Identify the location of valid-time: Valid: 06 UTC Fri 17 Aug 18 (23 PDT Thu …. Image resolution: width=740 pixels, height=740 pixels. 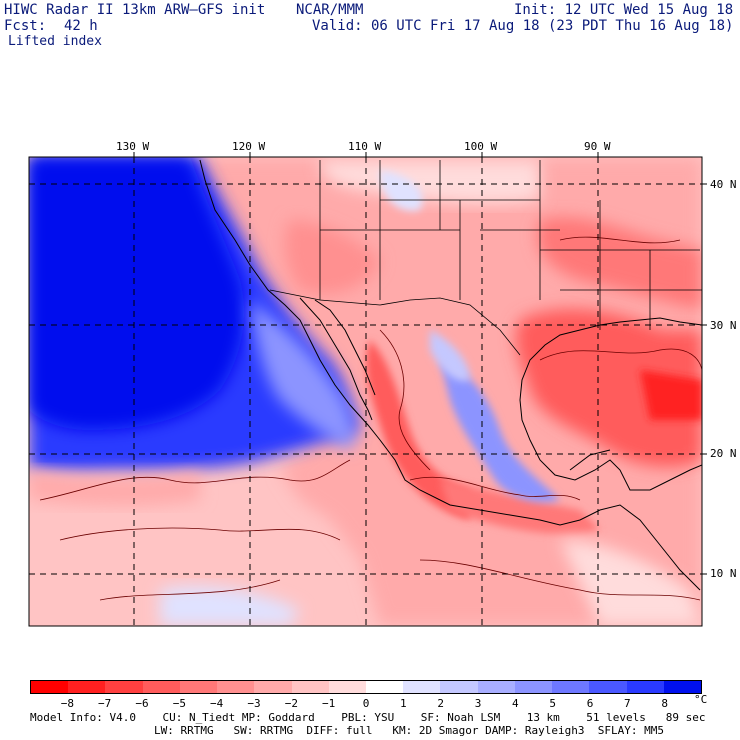
(523, 26).